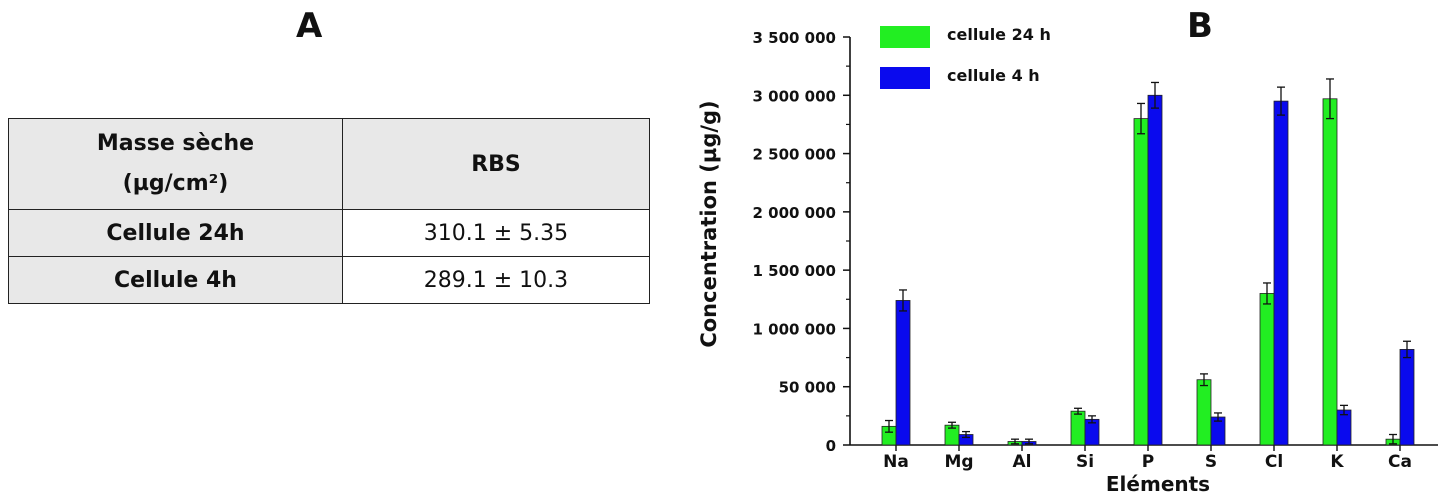 The image size is (1452, 497). I want to click on x-tick-label: P, so click(1148, 462).